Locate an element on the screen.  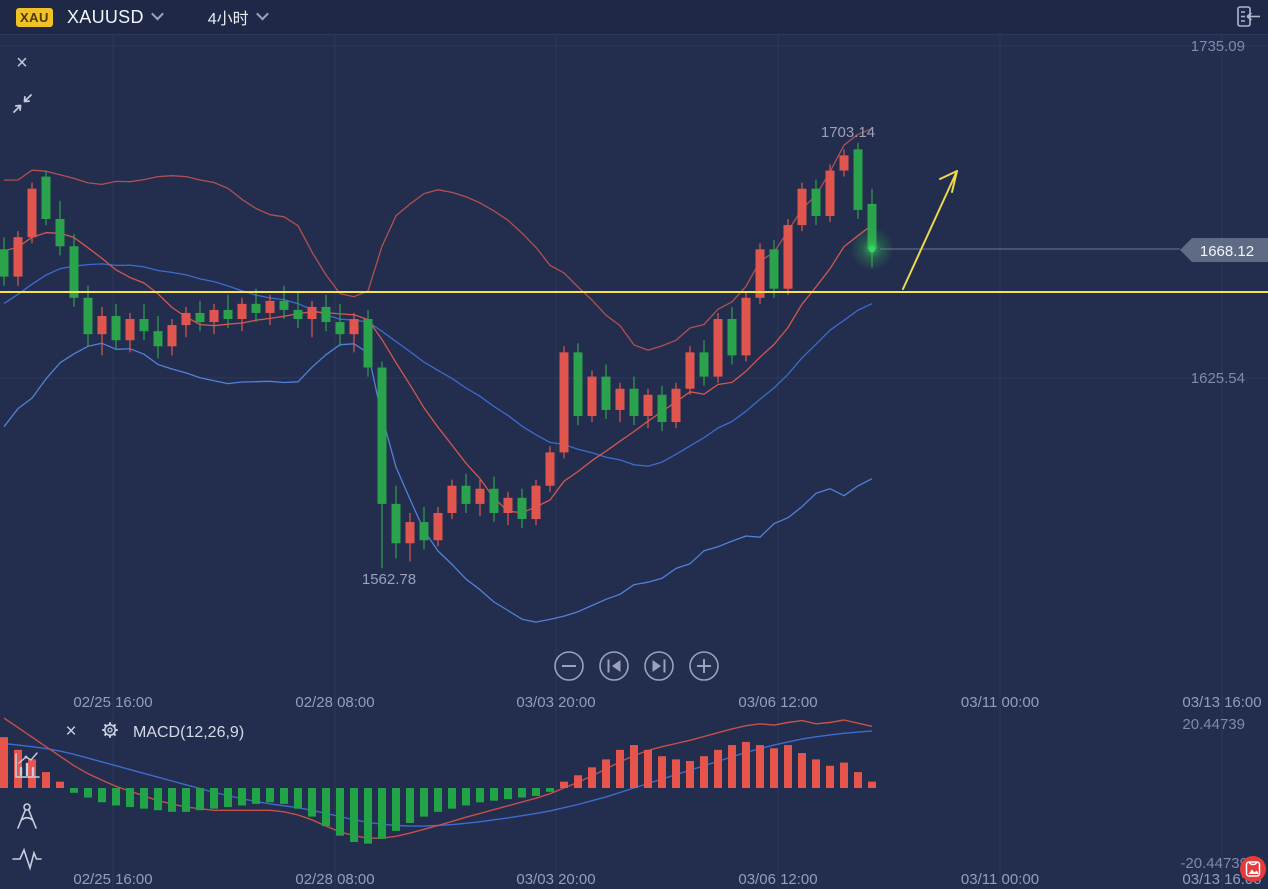
time-label: 03/13 16:00 is located at coordinates (1221, 702).